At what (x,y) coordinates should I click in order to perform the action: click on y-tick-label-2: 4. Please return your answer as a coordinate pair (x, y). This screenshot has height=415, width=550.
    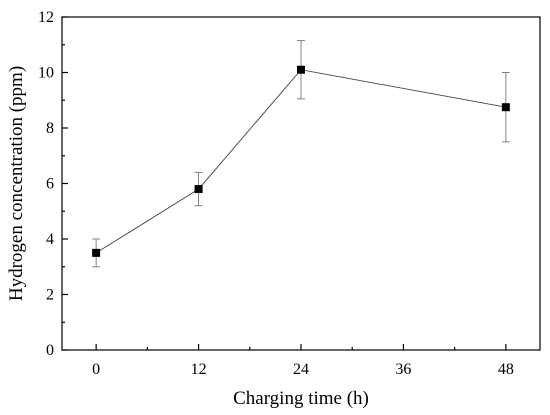
    Looking at the image, I should click on (50, 239).